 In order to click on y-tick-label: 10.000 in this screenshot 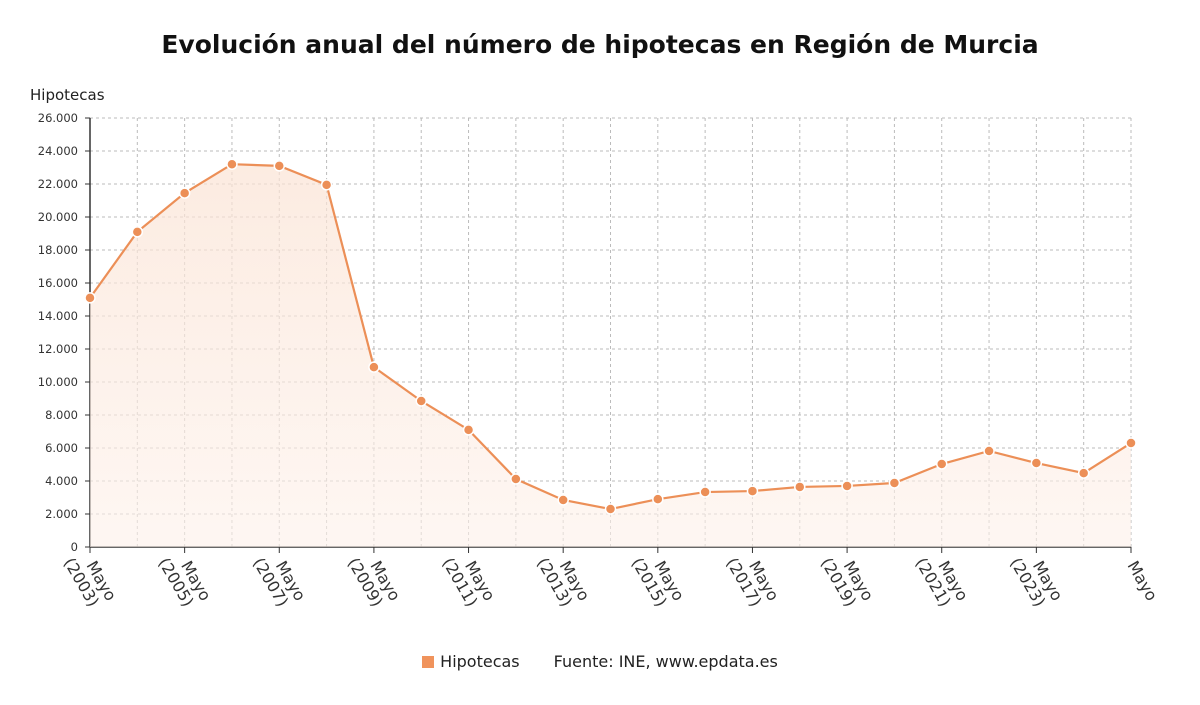, I will do `click(58, 382)`.